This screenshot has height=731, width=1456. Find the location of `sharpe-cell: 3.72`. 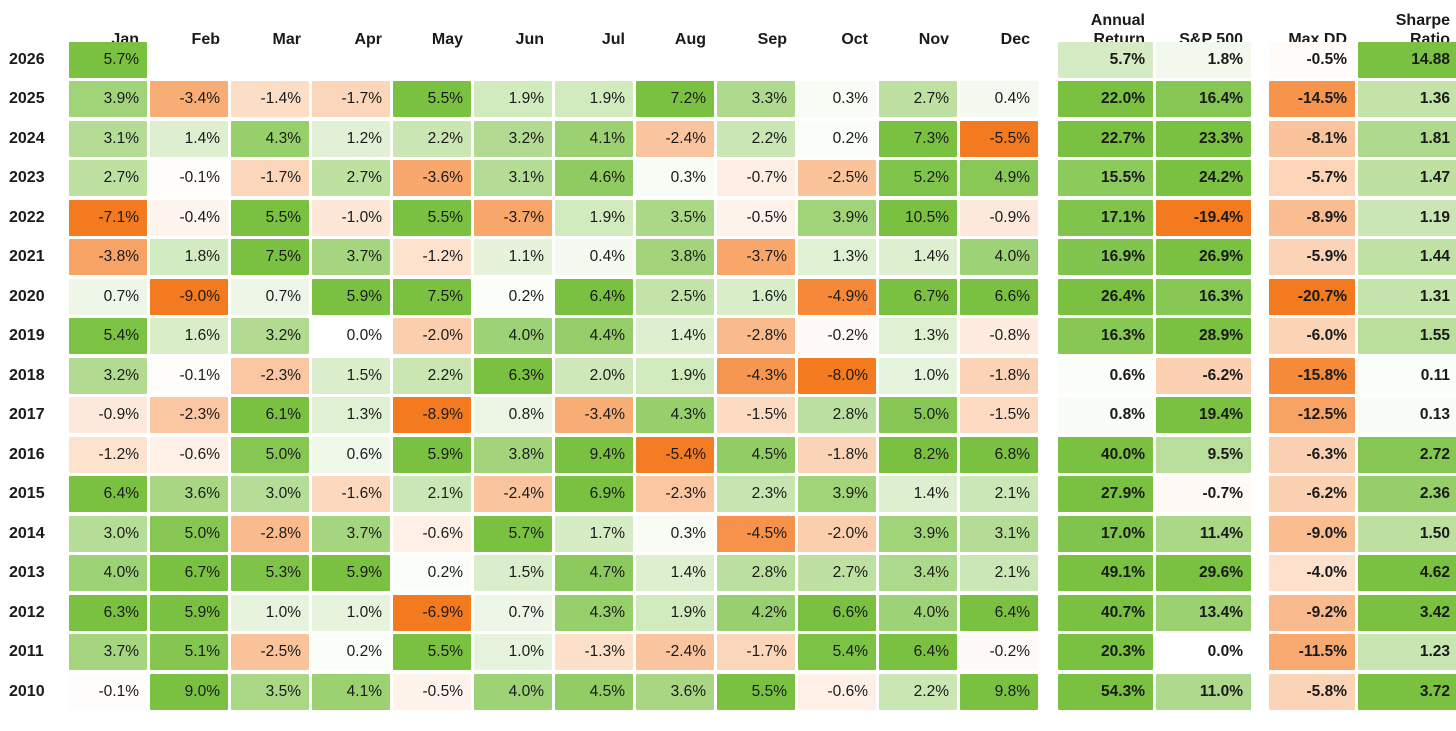

sharpe-cell: 3.72 is located at coordinates (1407, 691).